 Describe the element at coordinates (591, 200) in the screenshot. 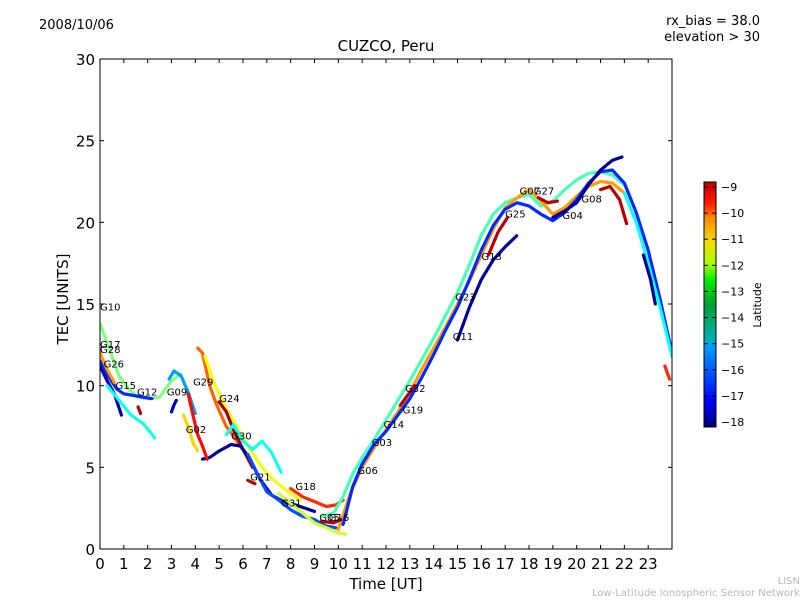

I see `satellite-label: G08` at that location.